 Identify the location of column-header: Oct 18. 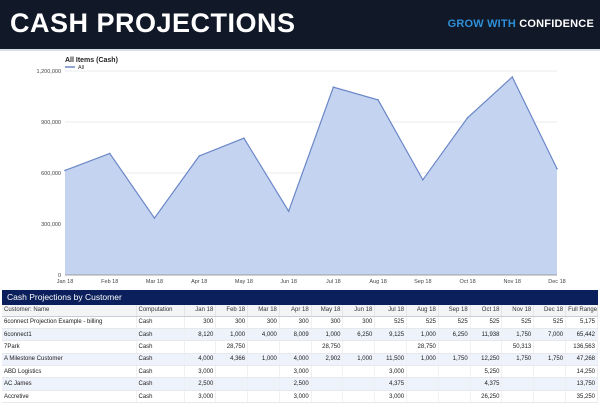
(486, 311).